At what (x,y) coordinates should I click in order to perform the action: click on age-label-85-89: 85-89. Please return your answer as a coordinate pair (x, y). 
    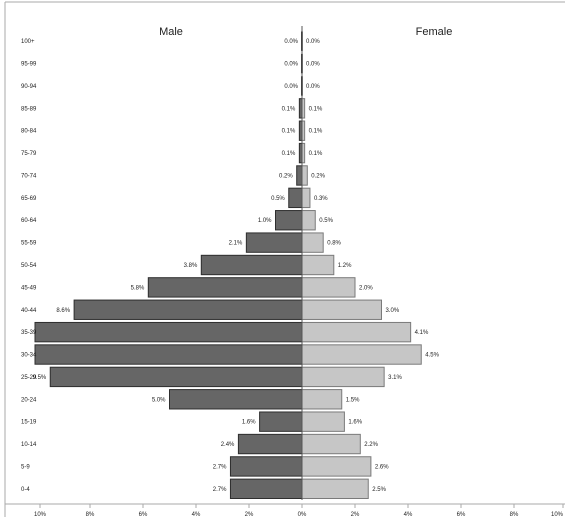
    Looking at the image, I should click on (29, 109).